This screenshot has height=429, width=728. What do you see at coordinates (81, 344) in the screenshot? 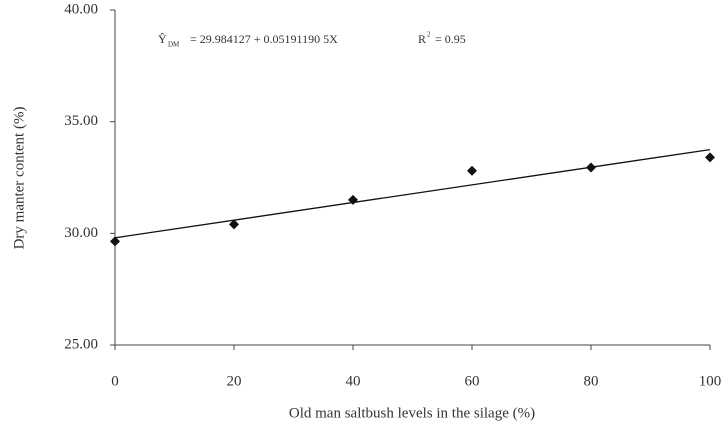
I see `y-tick-label: 25.00` at bounding box center [81, 344].